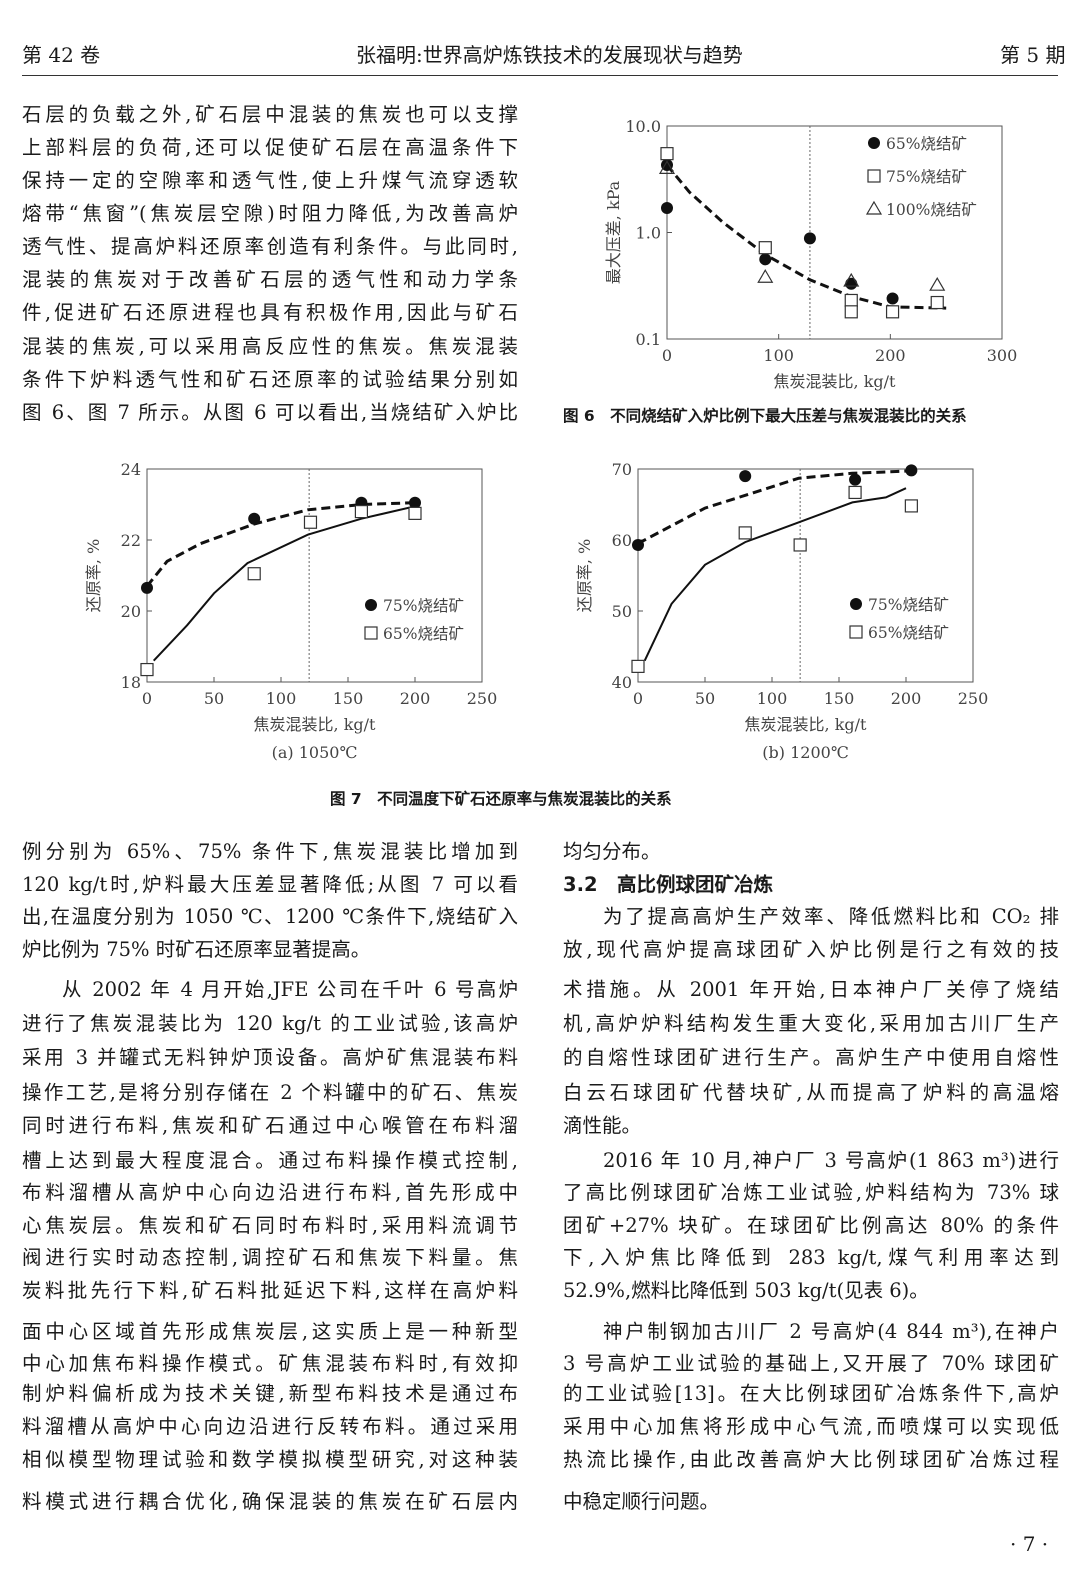 The image size is (1080, 1570). What do you see at coordinates (811, 1393) in the screenshot?
I see `text-line: 的工业试验[13]。在大比例球团矿冶炼条件下,高炉` at bounding box center [811, 1393].